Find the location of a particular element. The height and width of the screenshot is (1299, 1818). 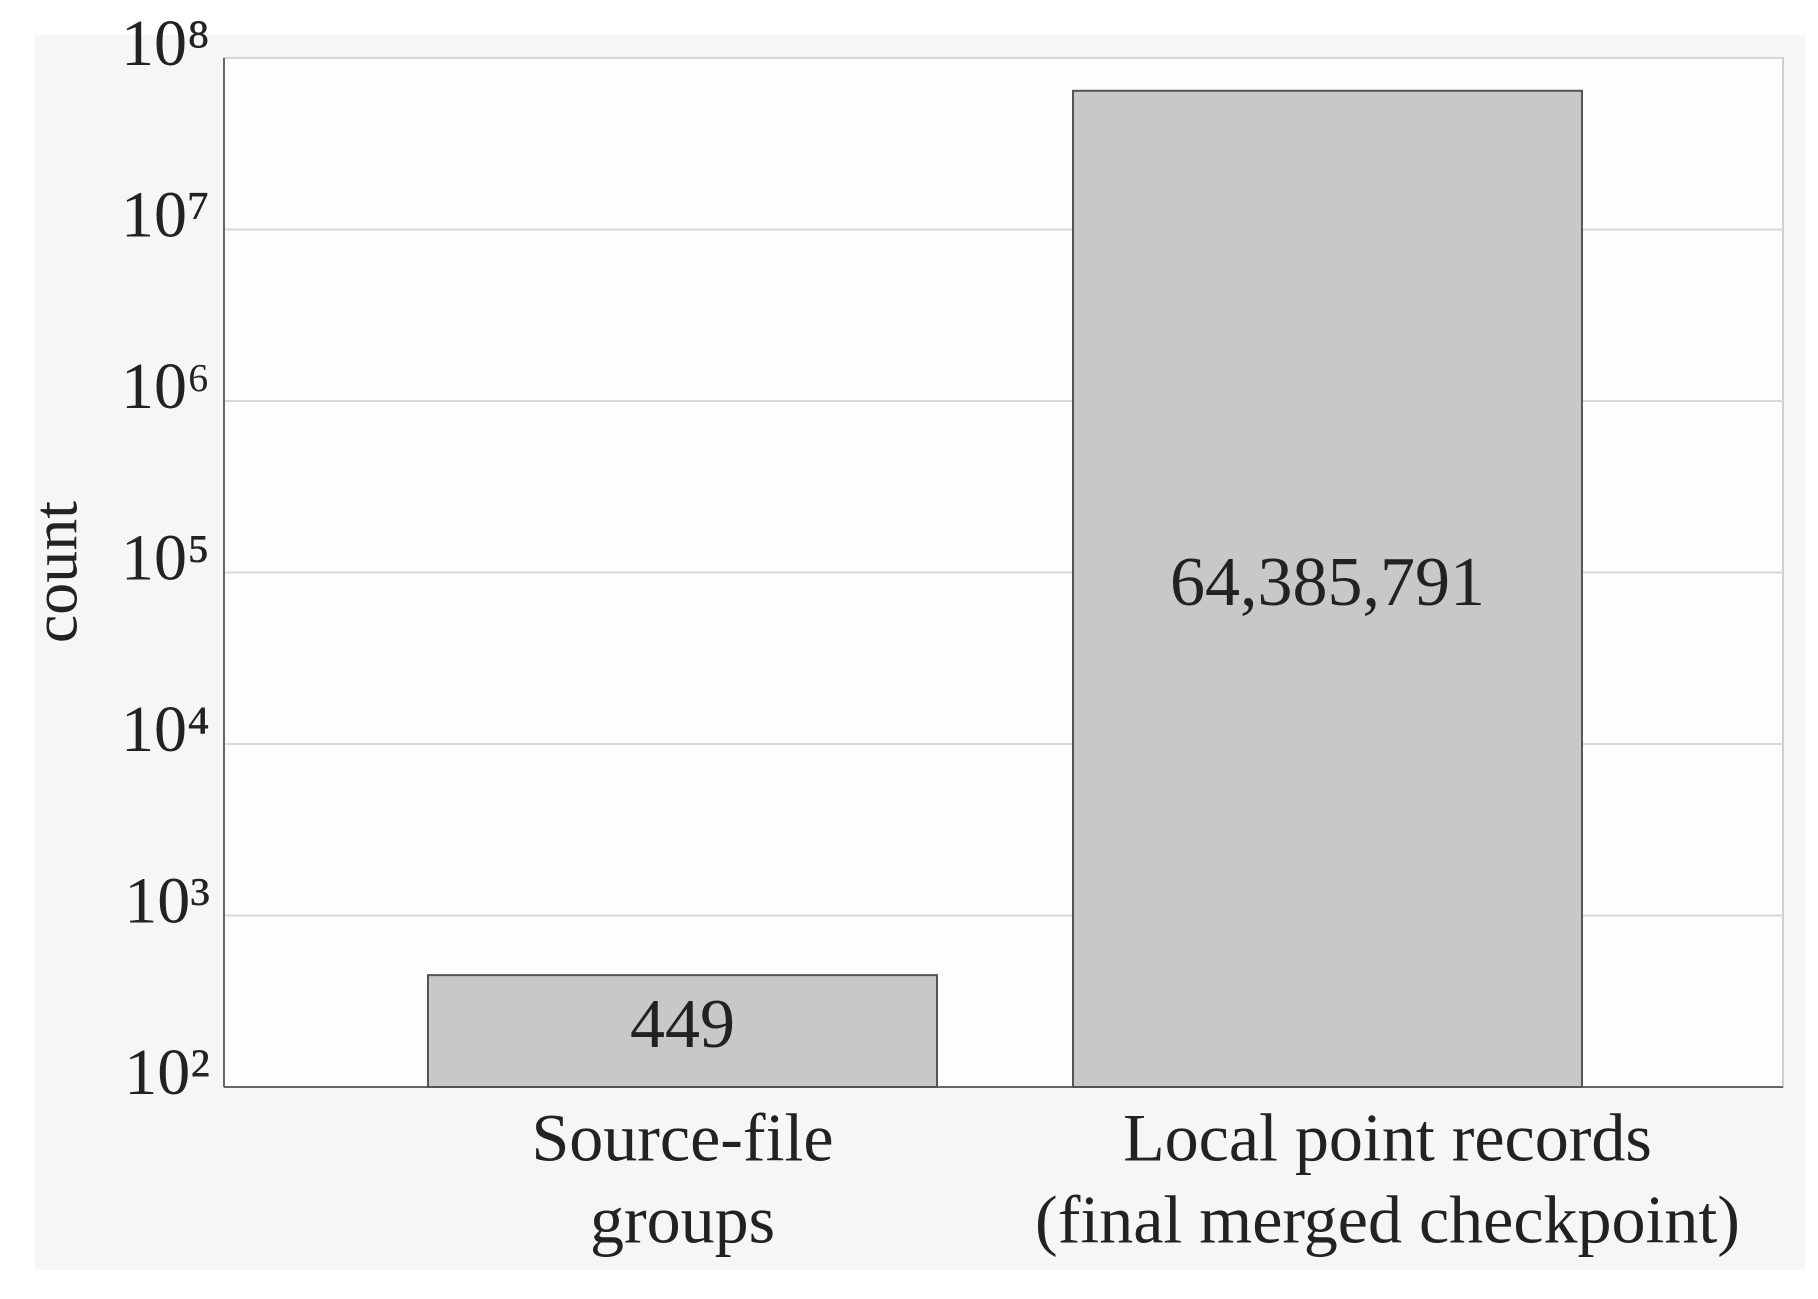

bar is located at coordinates (682, 1031).